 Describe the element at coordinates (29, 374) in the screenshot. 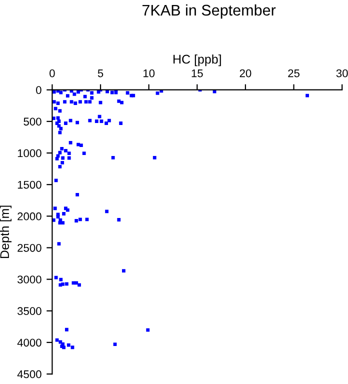

I see `y-tick-label: 4500` at that location.